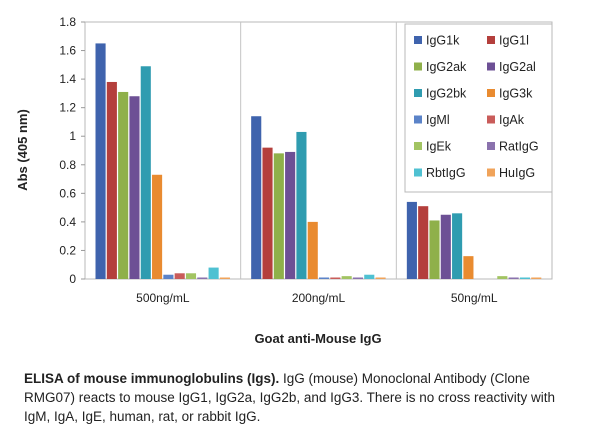 This screenshot has height=443, width=600. I want to click on legend-label: IgG3k, so click(516, 94).